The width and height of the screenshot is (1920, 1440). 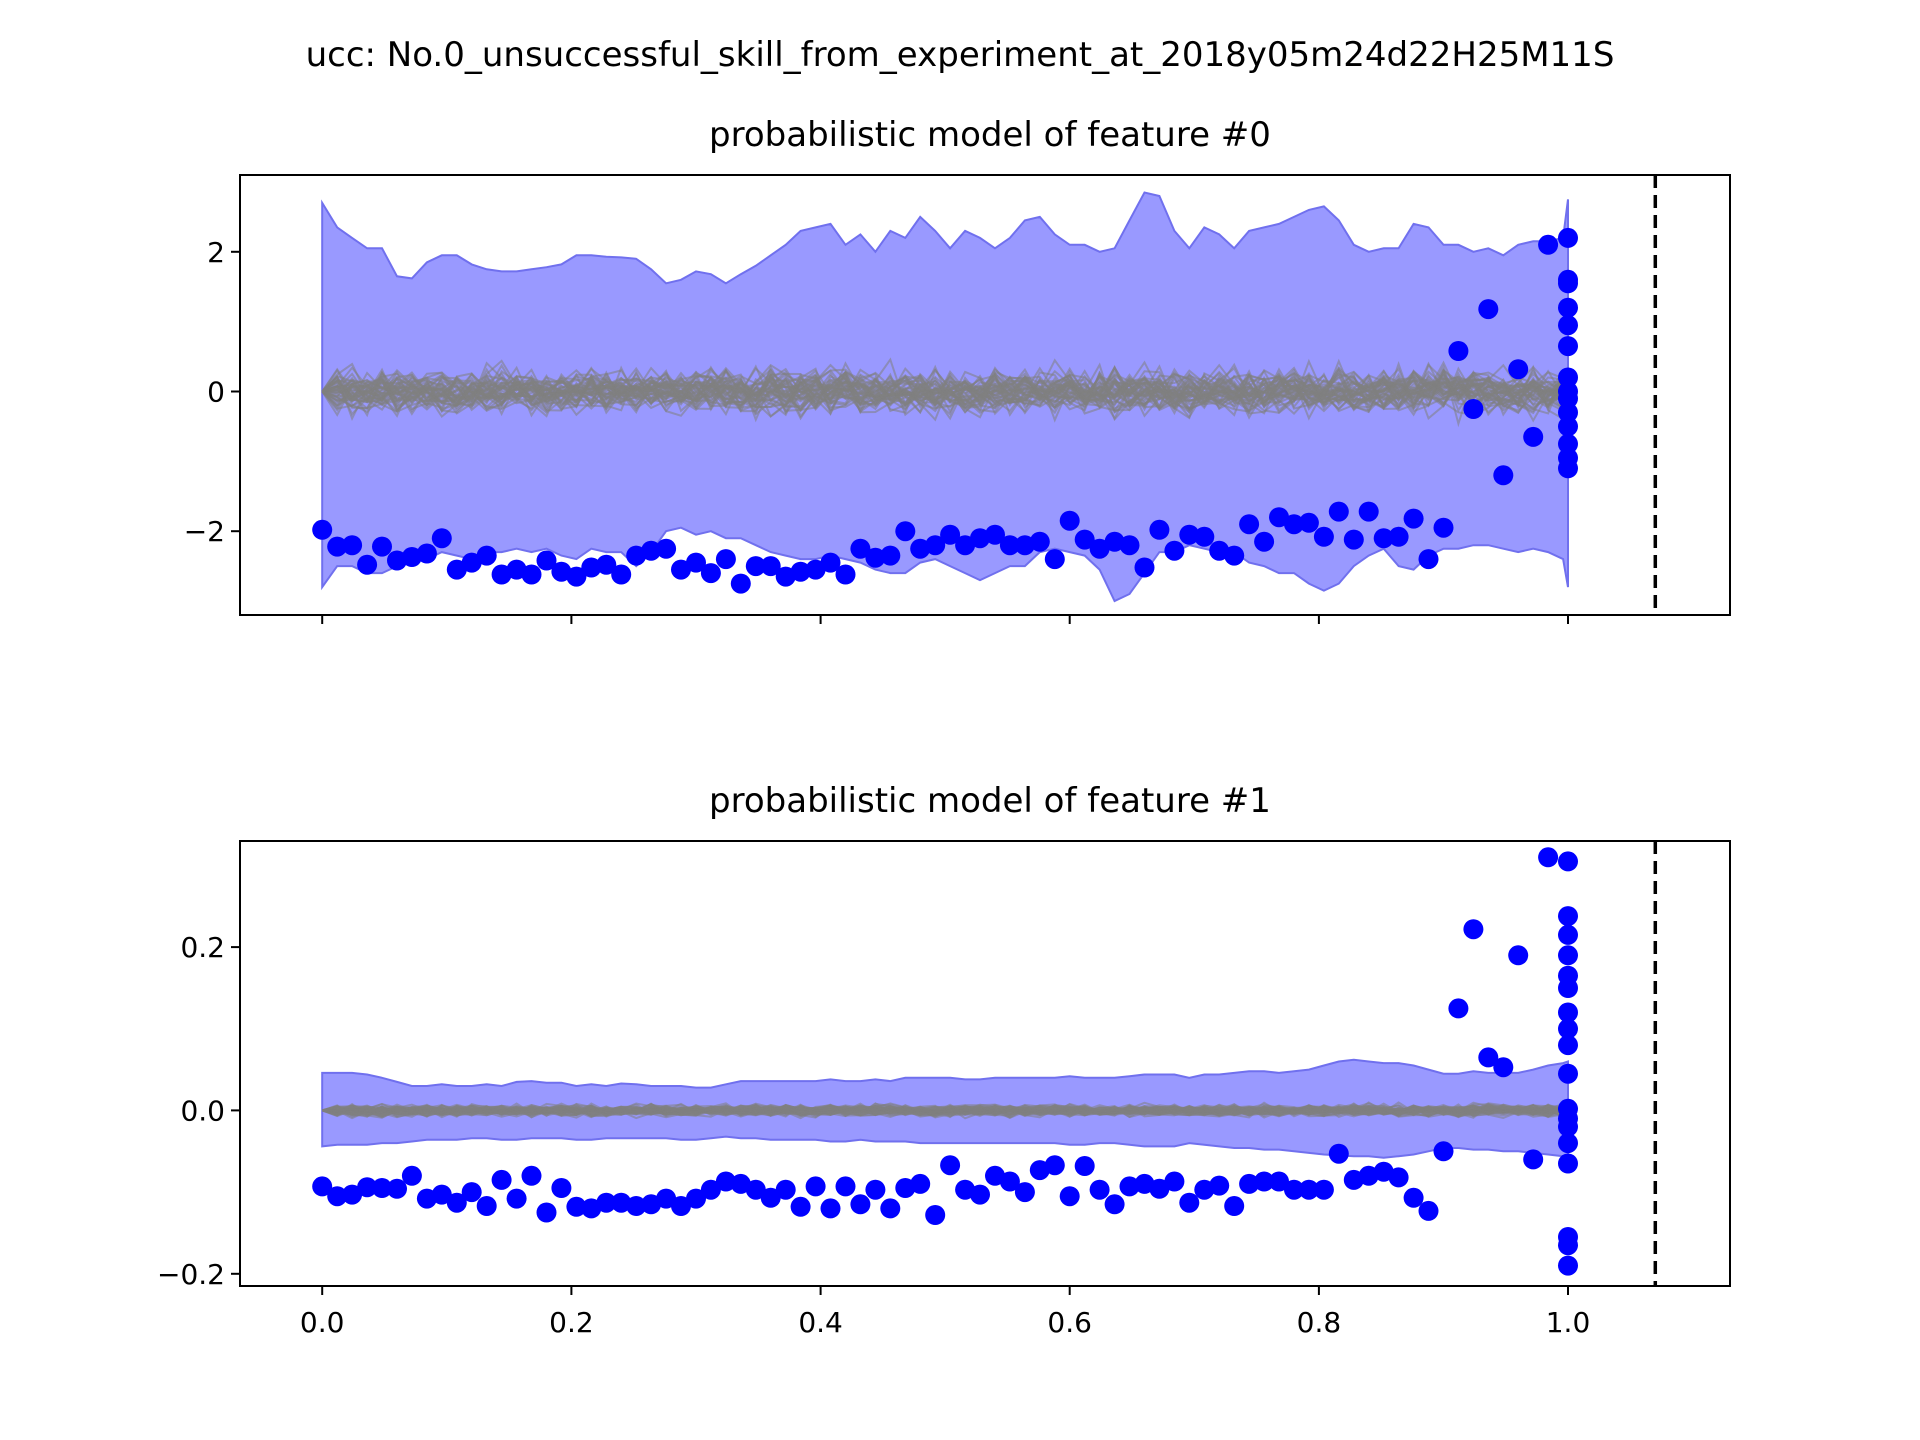 I want to click on y-tick-label: 0.0, so click(x=202, y=1110).